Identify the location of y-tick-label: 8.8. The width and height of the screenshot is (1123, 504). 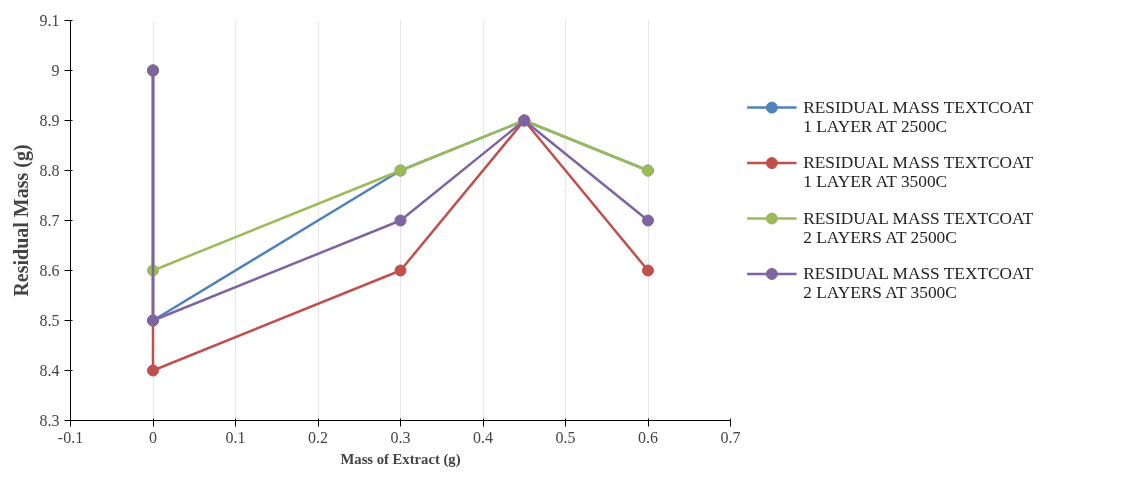
(49, 170).